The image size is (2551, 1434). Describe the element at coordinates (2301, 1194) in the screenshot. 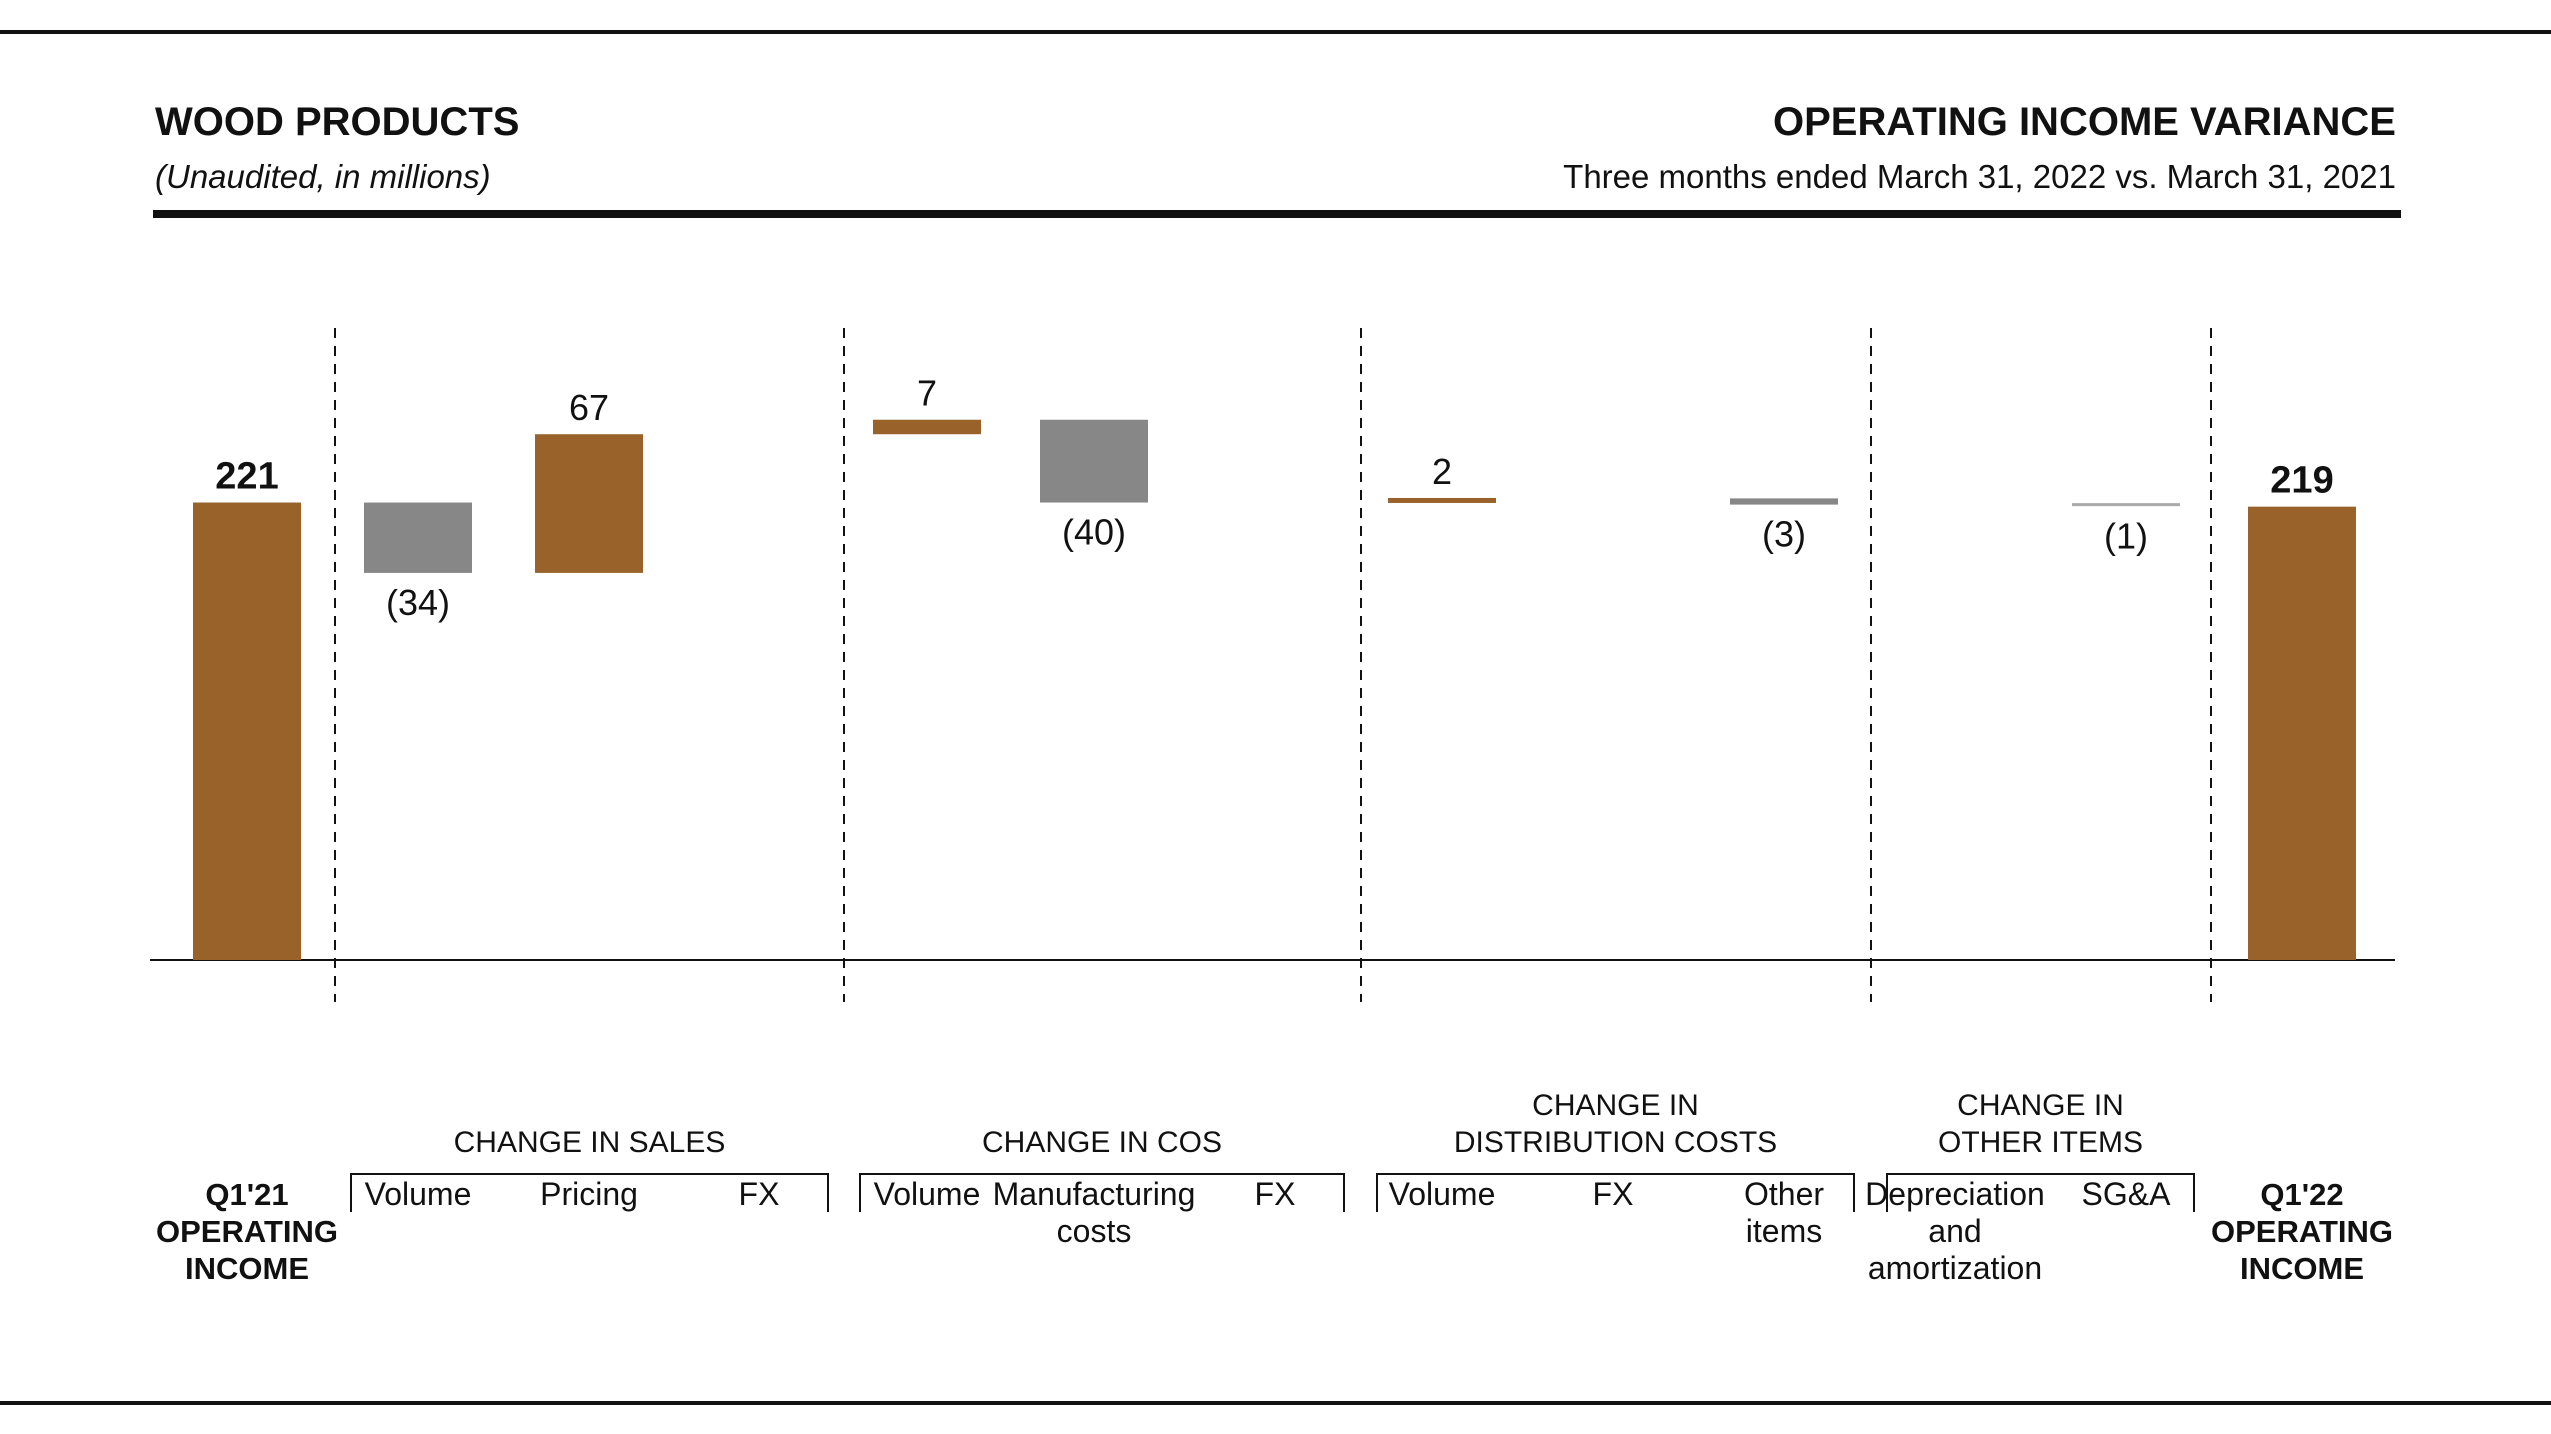

I see `category-label: Q1'22` at that location.